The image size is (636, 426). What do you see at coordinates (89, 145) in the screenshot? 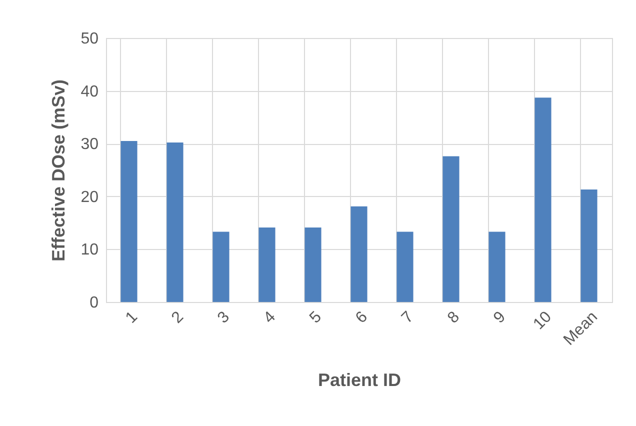
I see `y-tick-label: 30` at bounding box center [89, 145].